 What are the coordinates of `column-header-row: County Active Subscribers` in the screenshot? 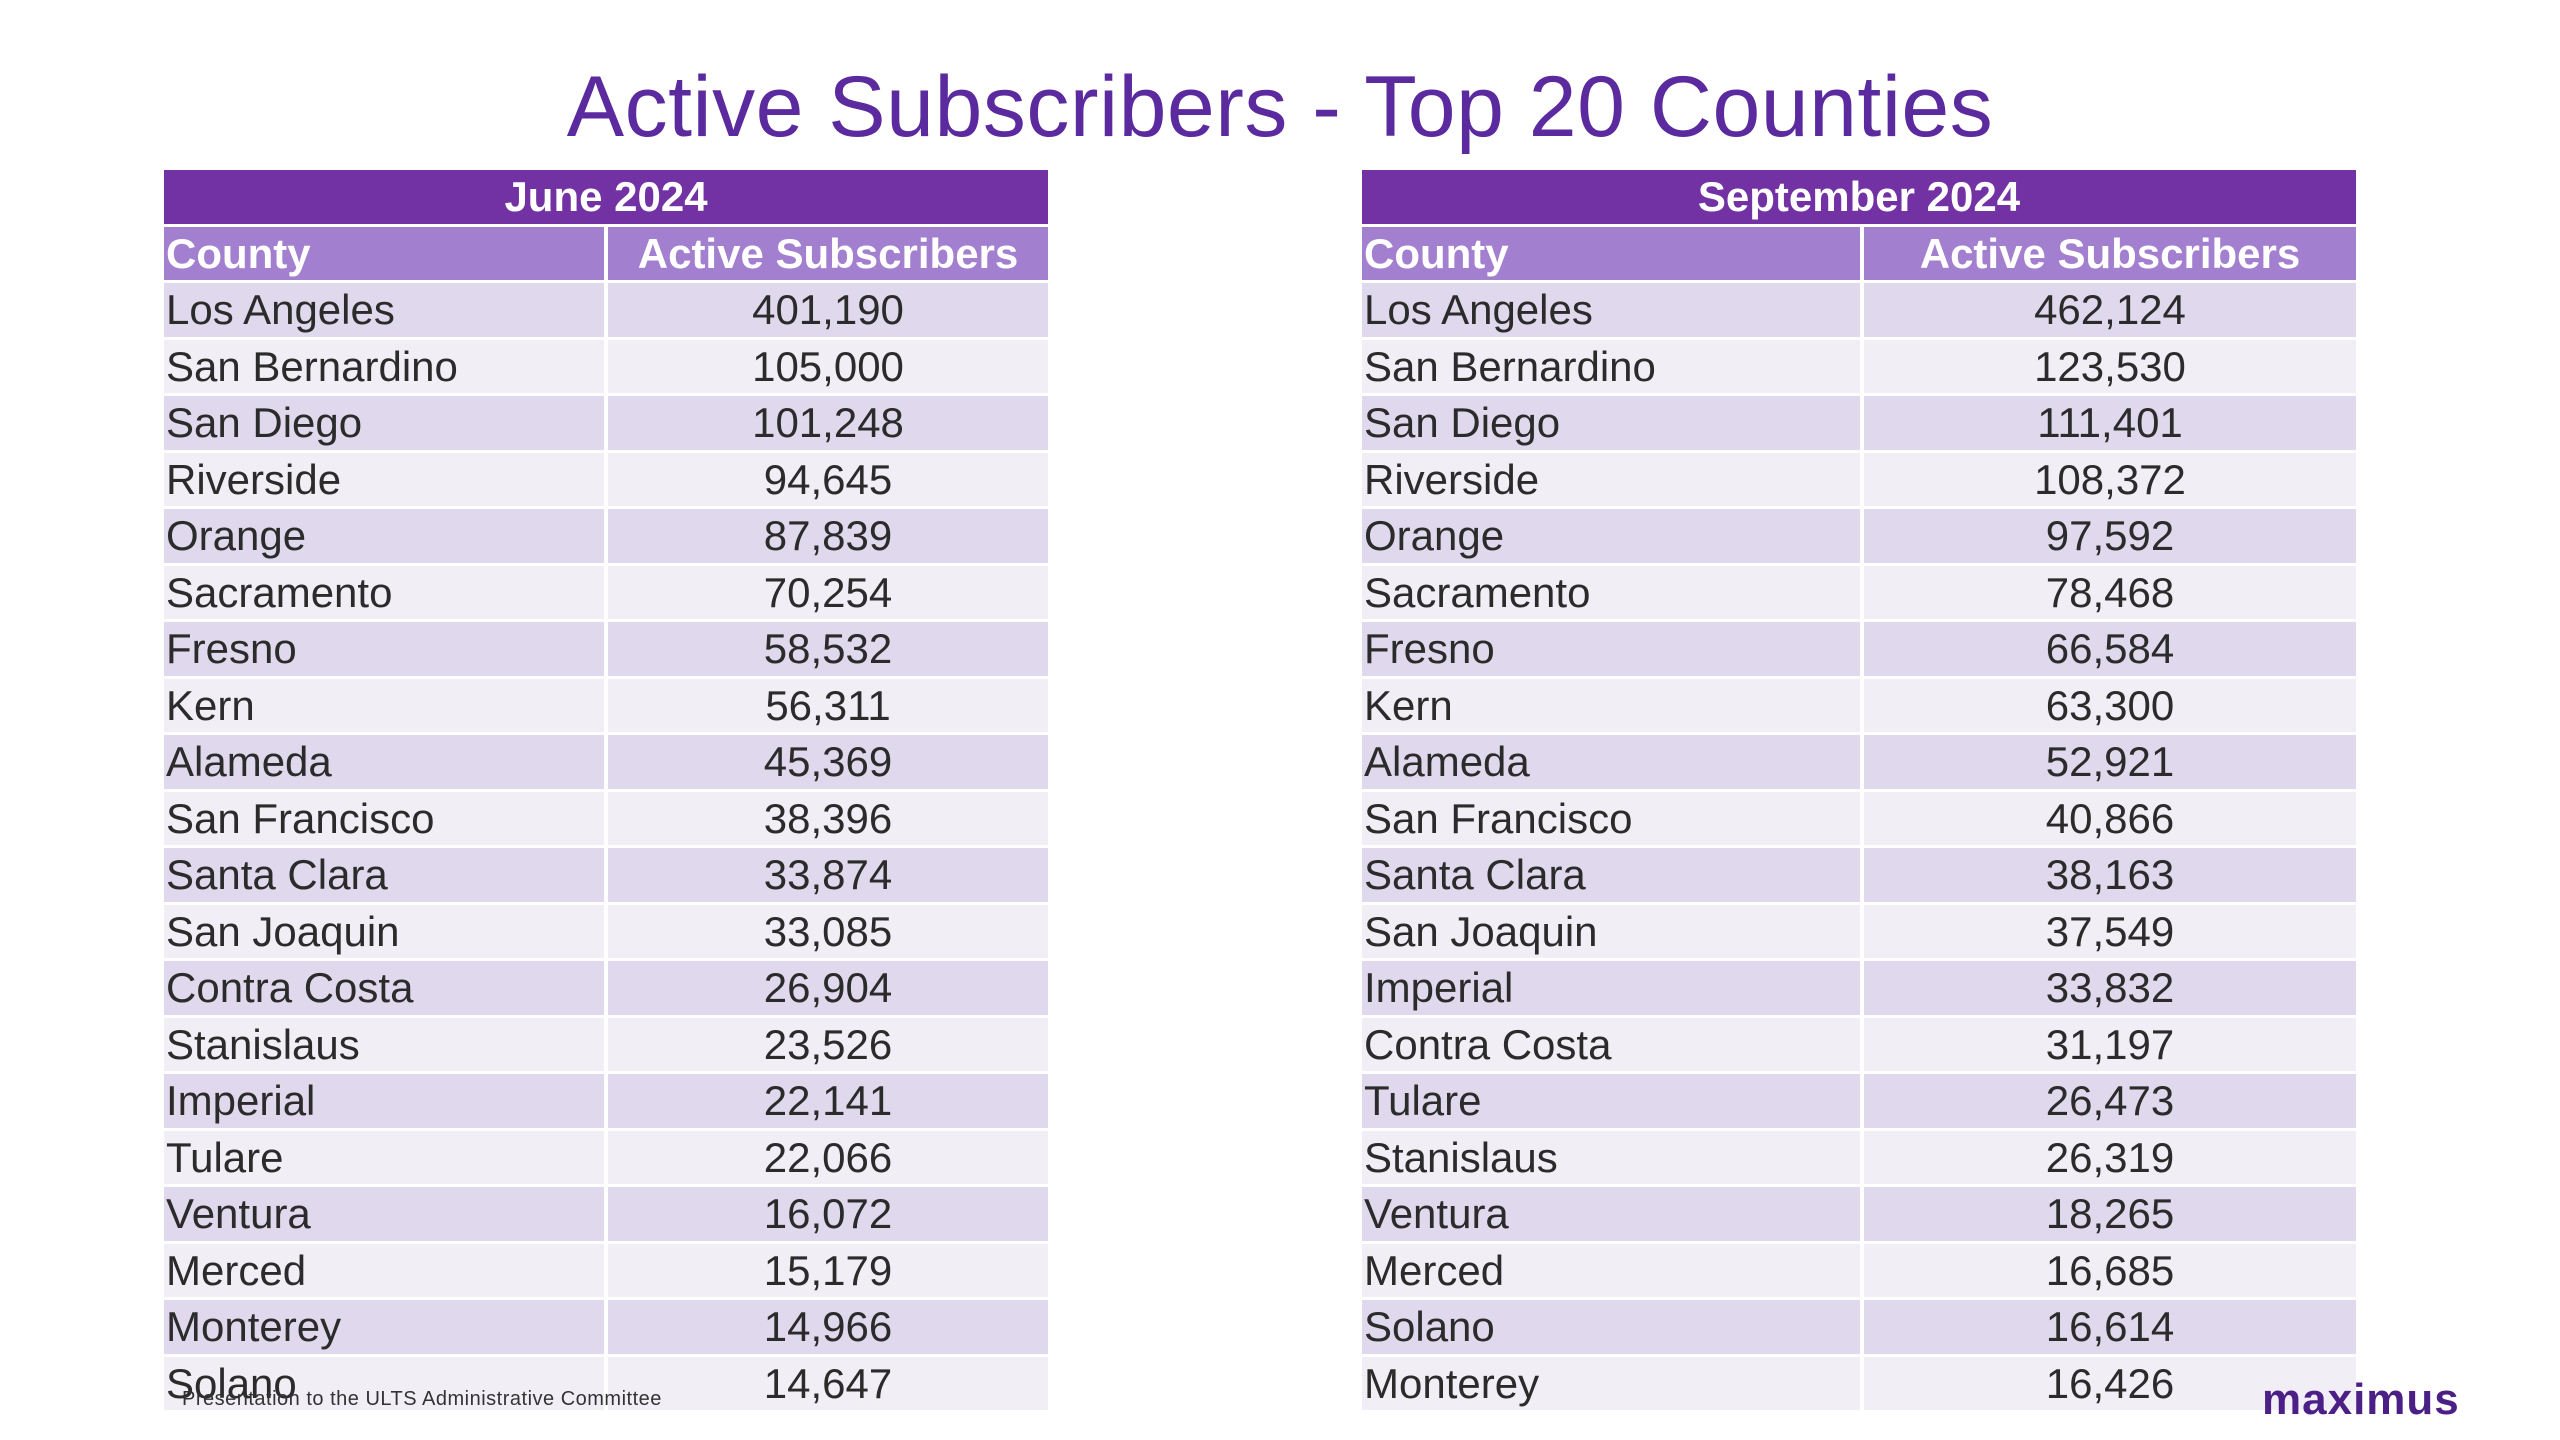 It's located at (1859, 251).